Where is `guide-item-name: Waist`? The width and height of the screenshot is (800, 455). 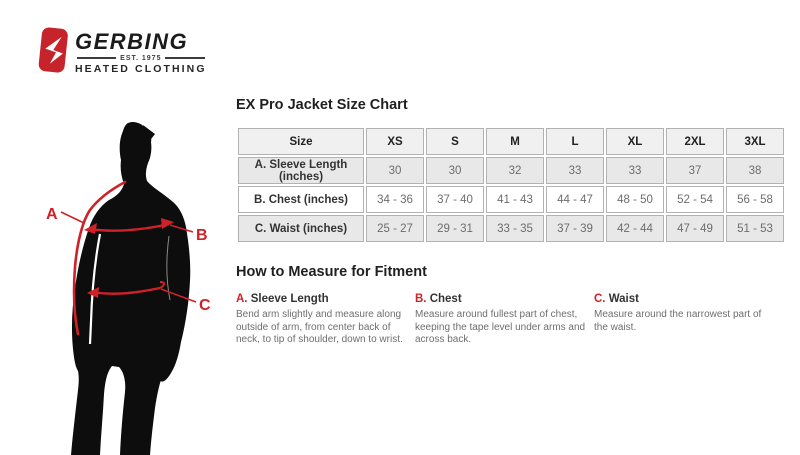
guide-item-name: Waist is located at coordinates (623, 299).